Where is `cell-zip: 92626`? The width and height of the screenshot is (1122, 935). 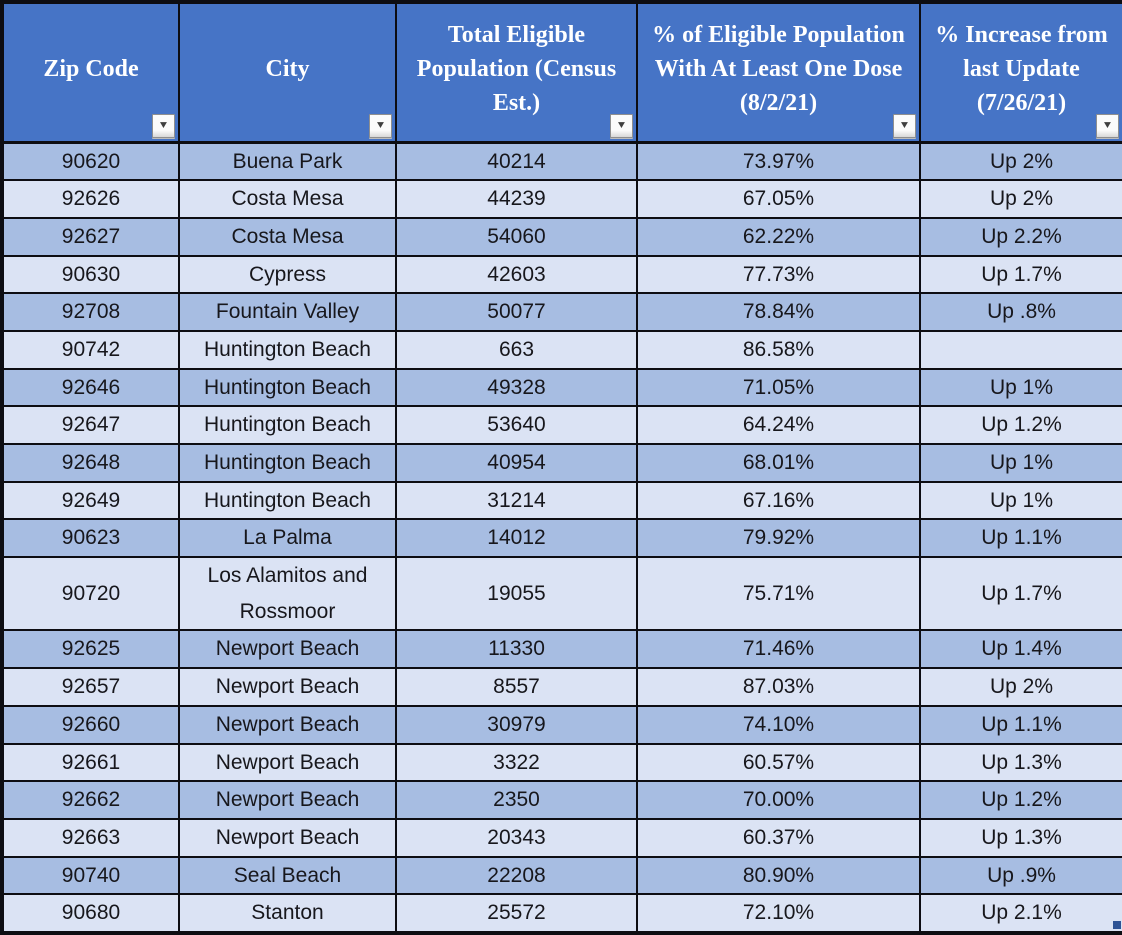 cell-zip: 92626 is located at coordinates (90, 199).